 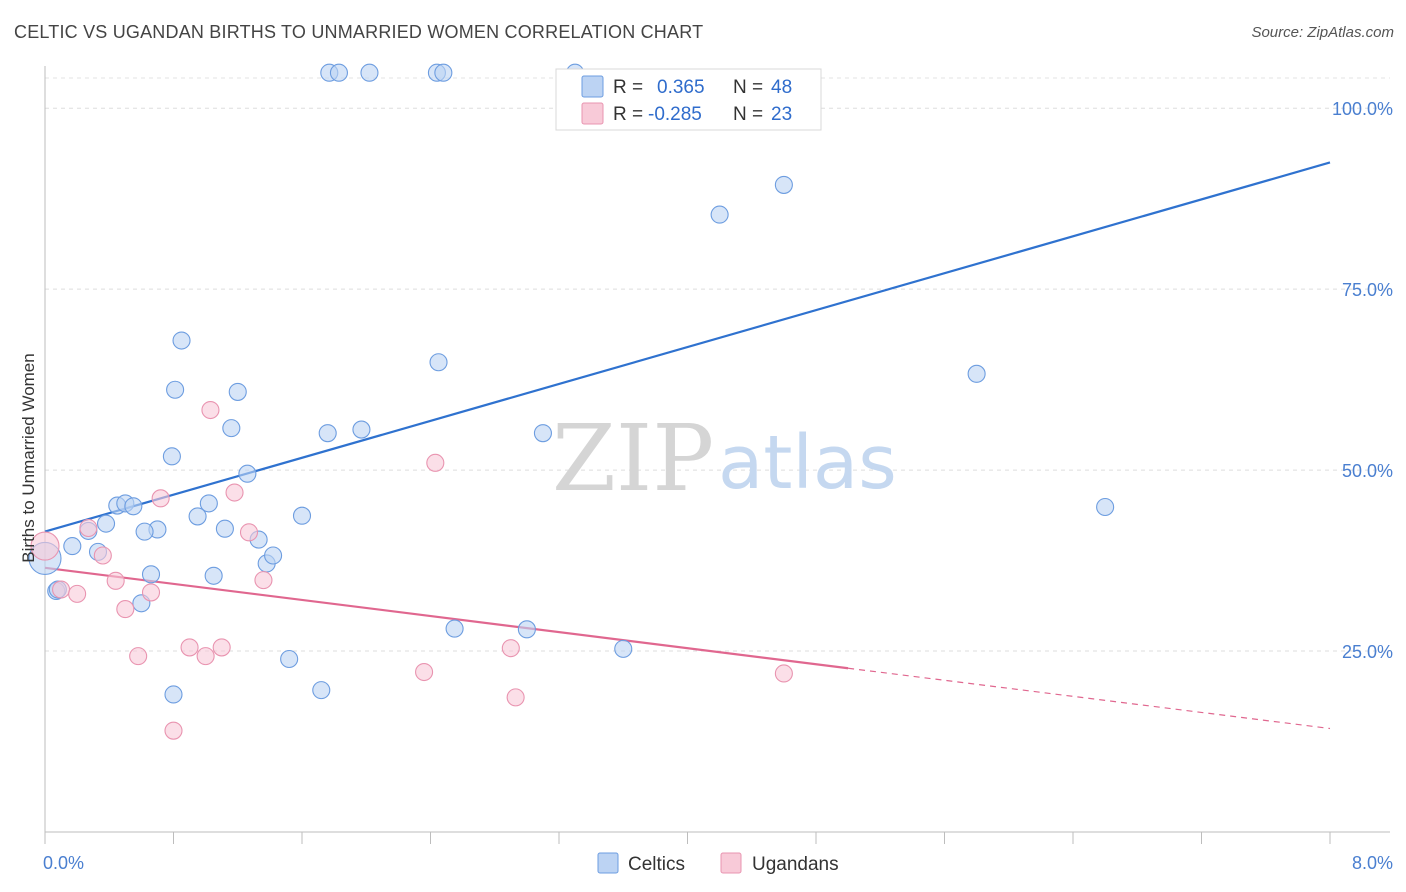 I want to click on x-tick-label-min: 0.0%, so click(x=63, y=863).